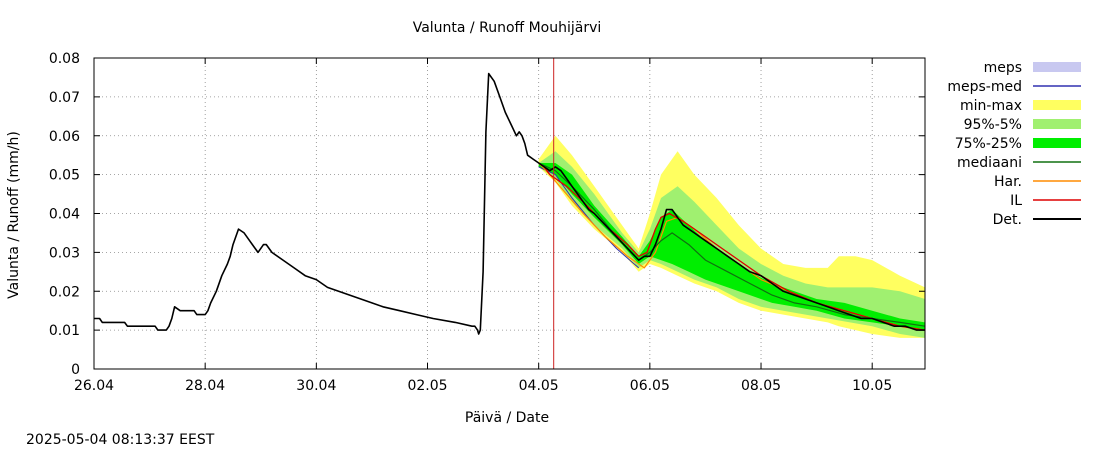 Image resolution: width=1100 pixels, height=450 pixels. I want to click on legend-label-mediaani: mediaani, so click(989, 163).